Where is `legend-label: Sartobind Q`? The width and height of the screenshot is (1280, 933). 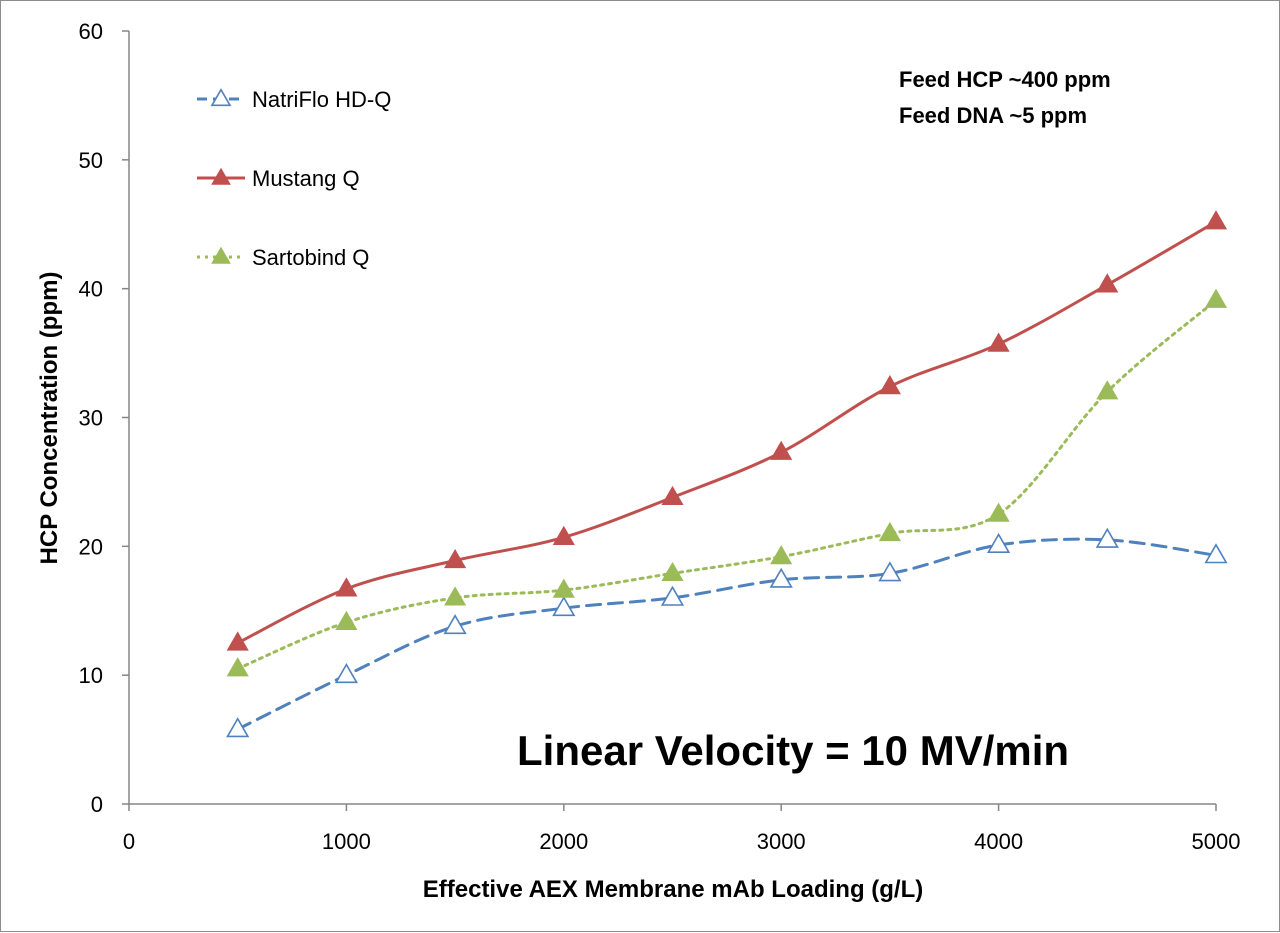 legend-label: Sartobind Q is located at coordinates (310, 257).